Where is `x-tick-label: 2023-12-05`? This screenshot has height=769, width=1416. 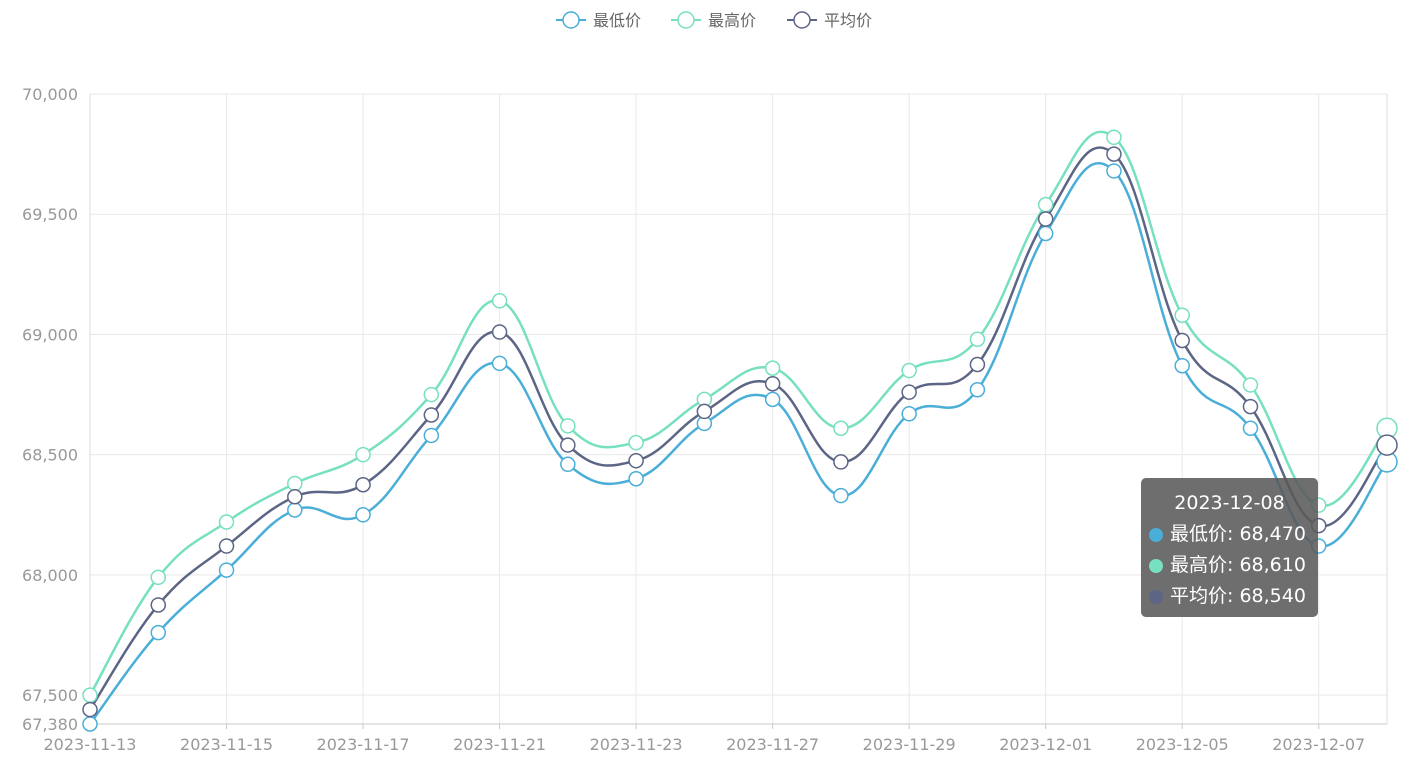
x-tick-label: 2023-12-05 is located at coordinates (1182, 744).